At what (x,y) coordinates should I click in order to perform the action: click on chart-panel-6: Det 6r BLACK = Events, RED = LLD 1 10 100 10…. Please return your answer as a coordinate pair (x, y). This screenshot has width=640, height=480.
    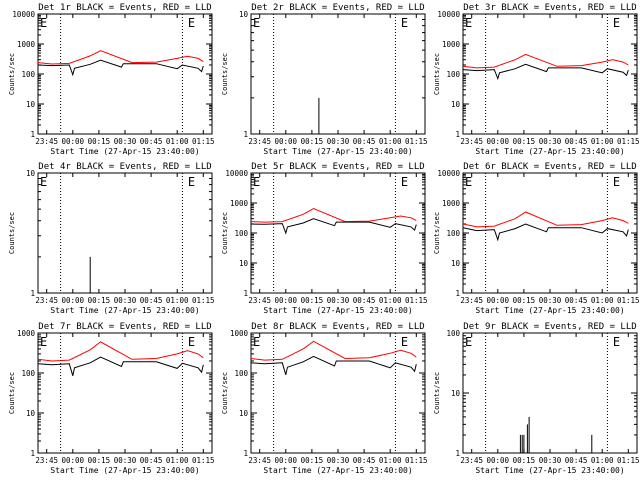
    Looking at the image, I should click on (536, 238).